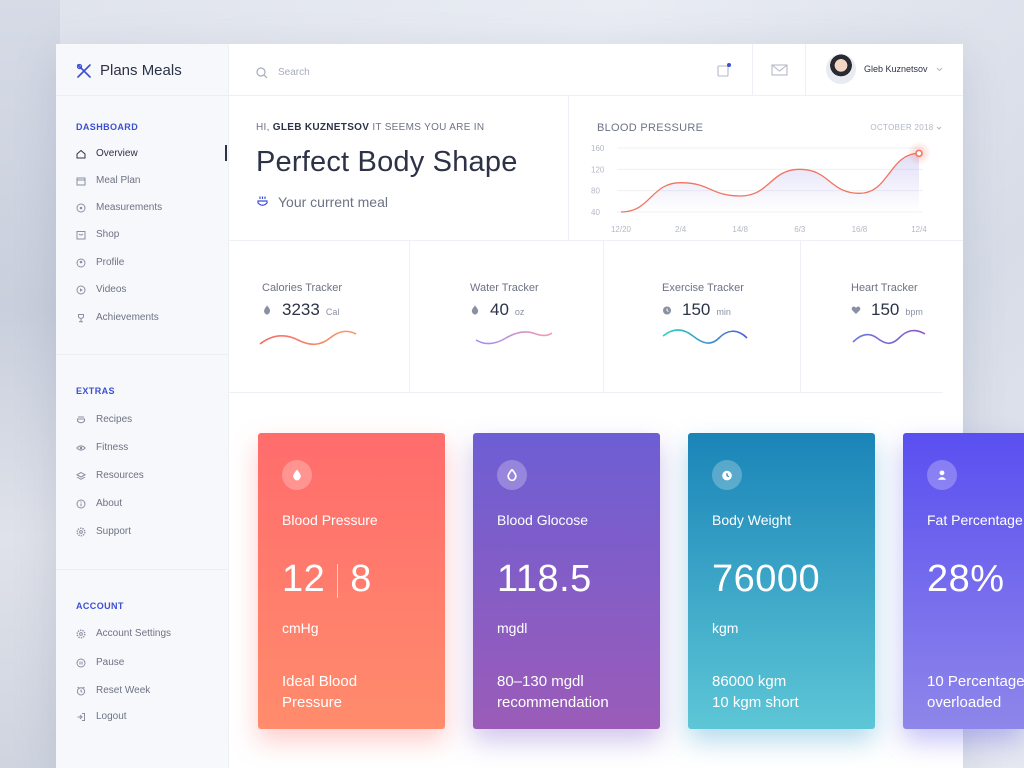  What do you see at coordinates (141, 70) in the screenshot?
I see `brand-name: Plans Meals` at bounding box center [141, 70].